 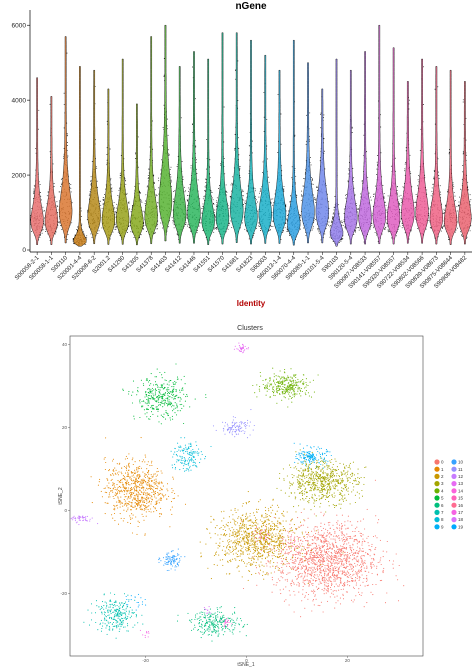 I want to click on violin-shape, so click(x=194, y=147).